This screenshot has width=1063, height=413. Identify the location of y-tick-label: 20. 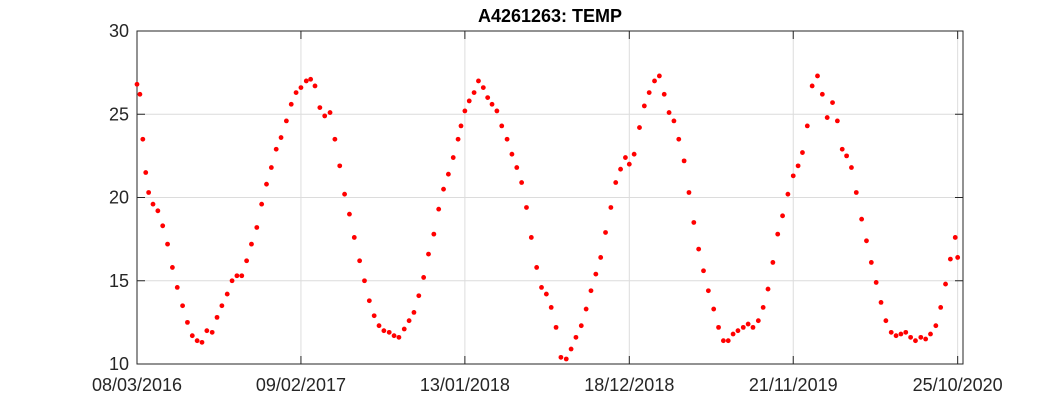
(119, 198).